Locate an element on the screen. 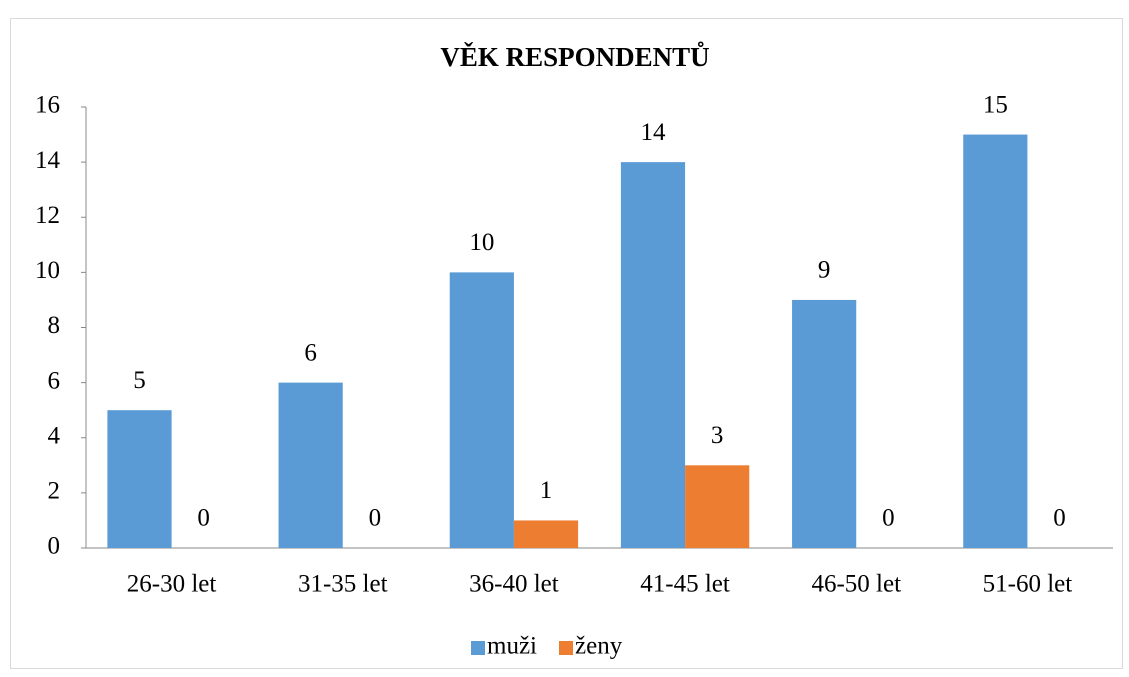 The width and height of the screenshot is (1129, 677). data-label: 9 is located at coordinates (824, 270).